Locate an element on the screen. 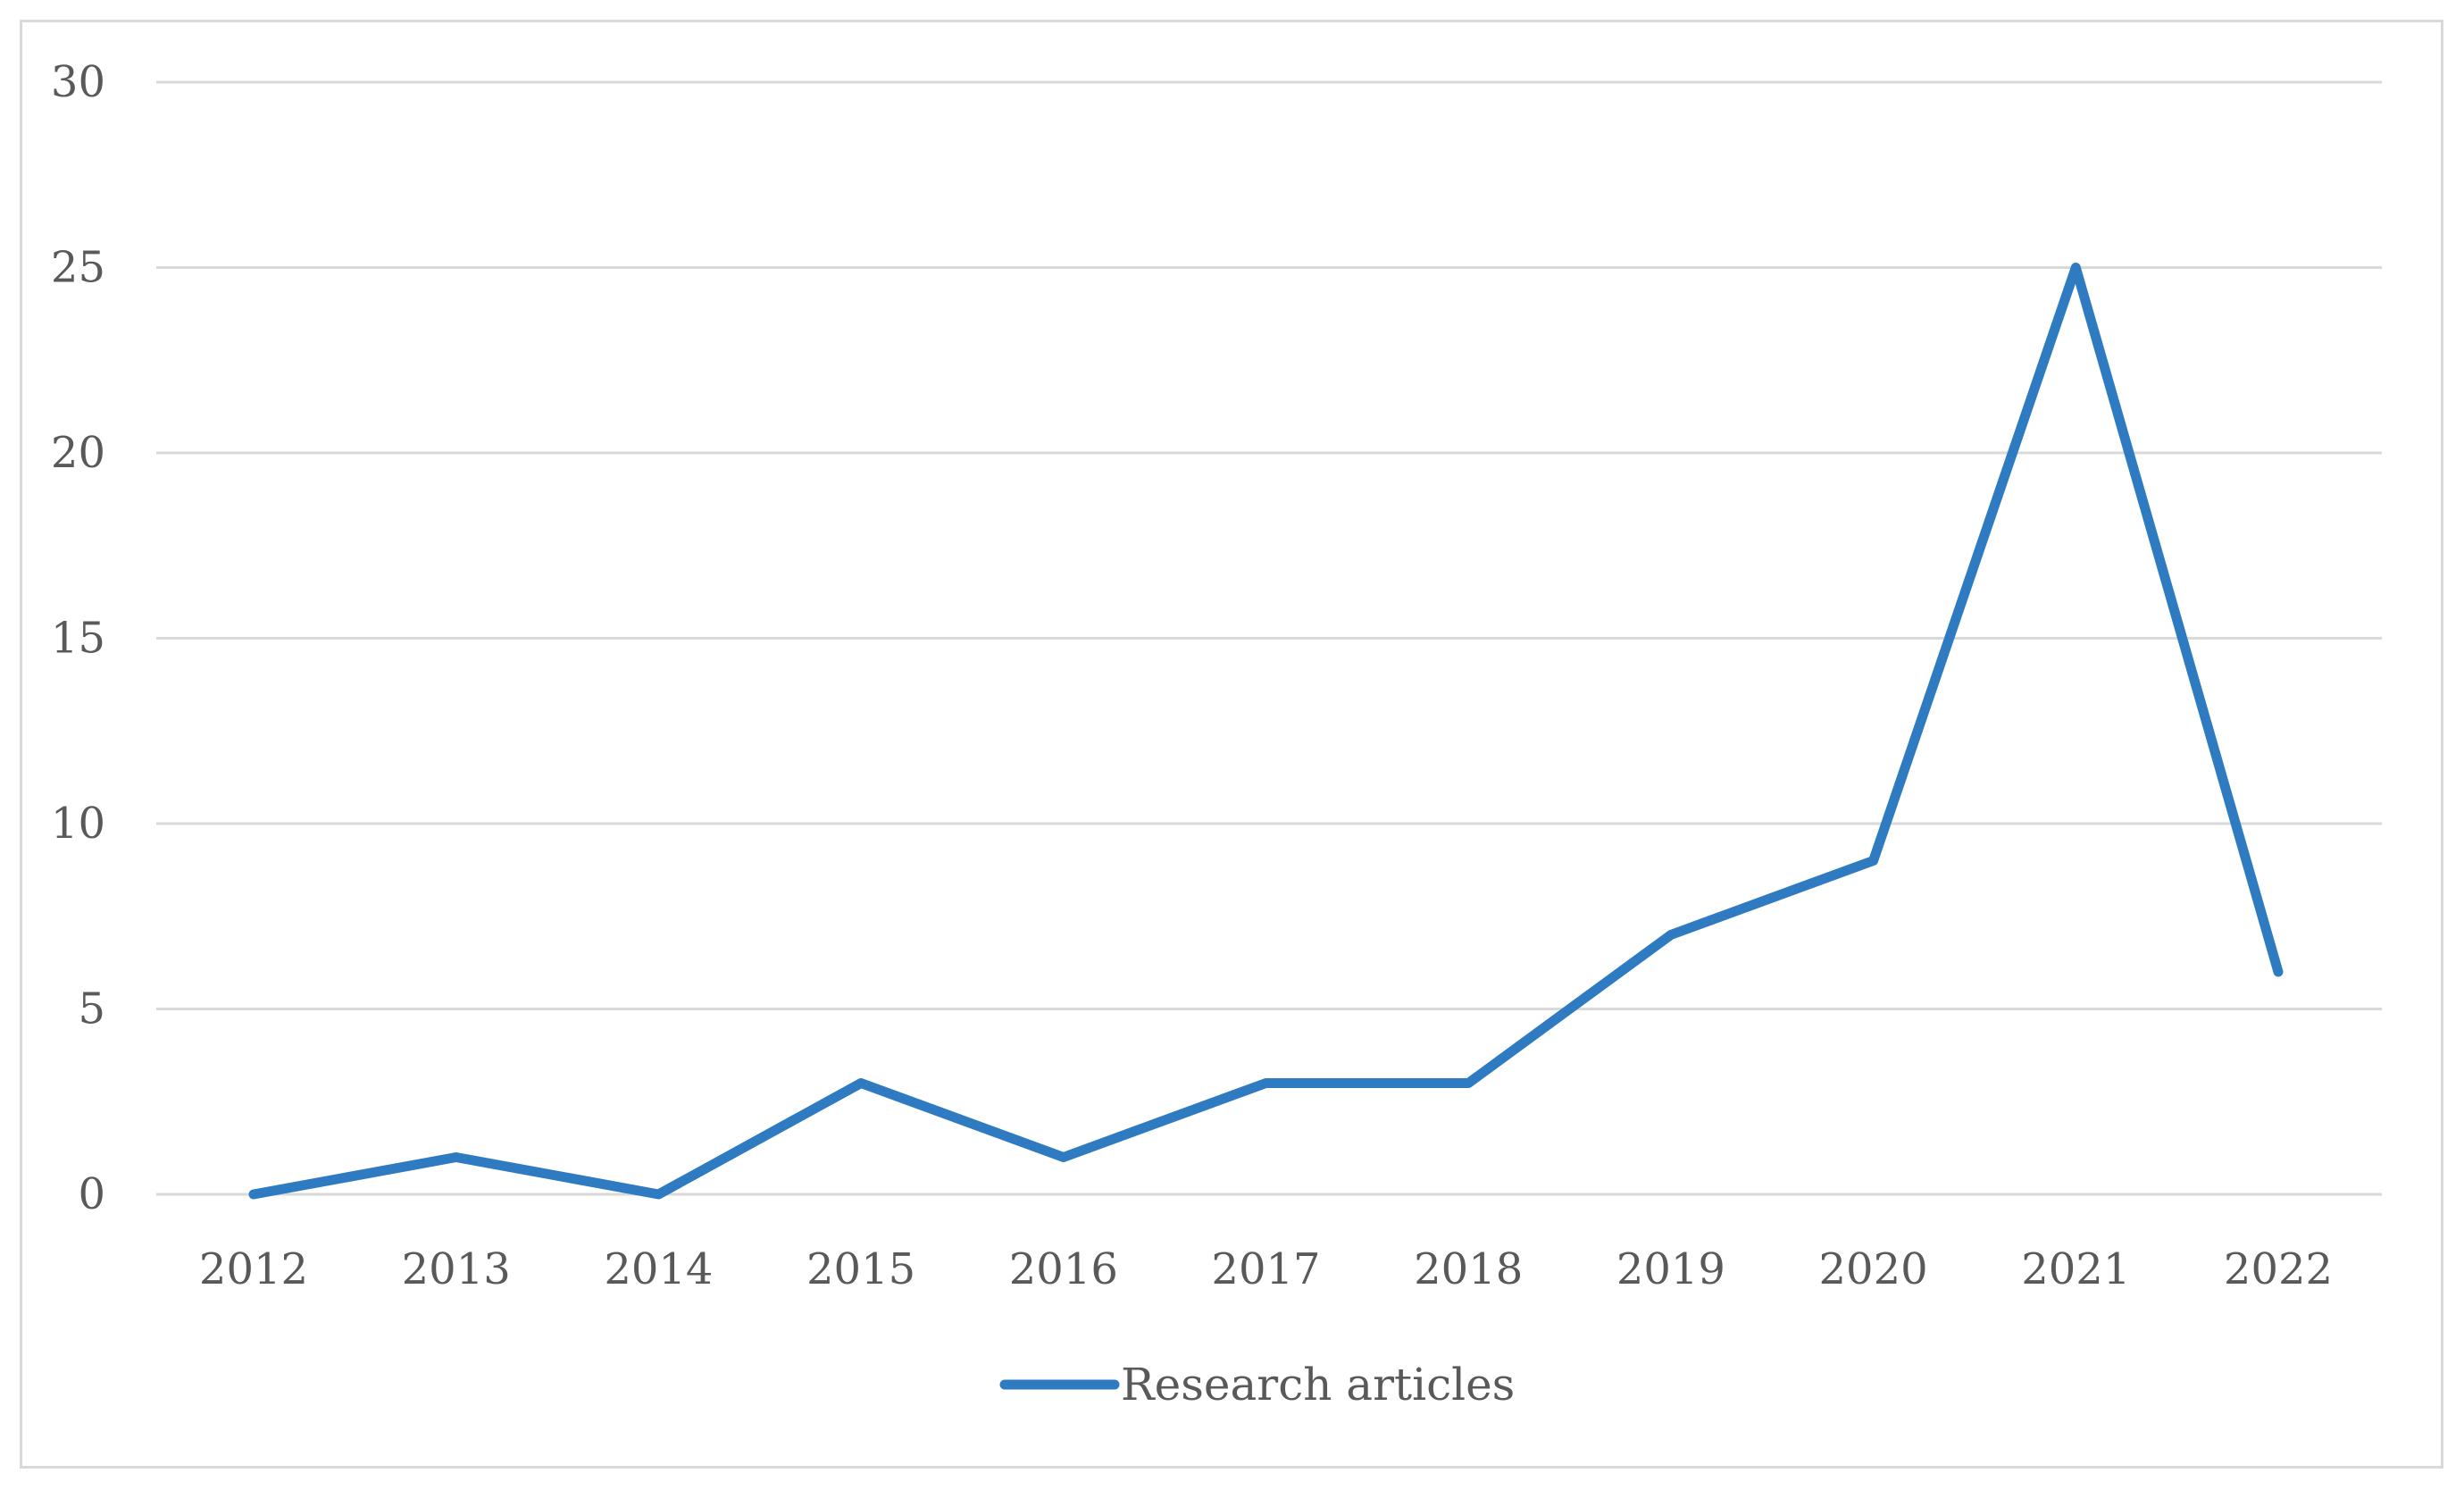 The width and height of the screenshot is (2464, 1490). x-tick-label-2012: 2012 is located at coordinates (253, 1269).